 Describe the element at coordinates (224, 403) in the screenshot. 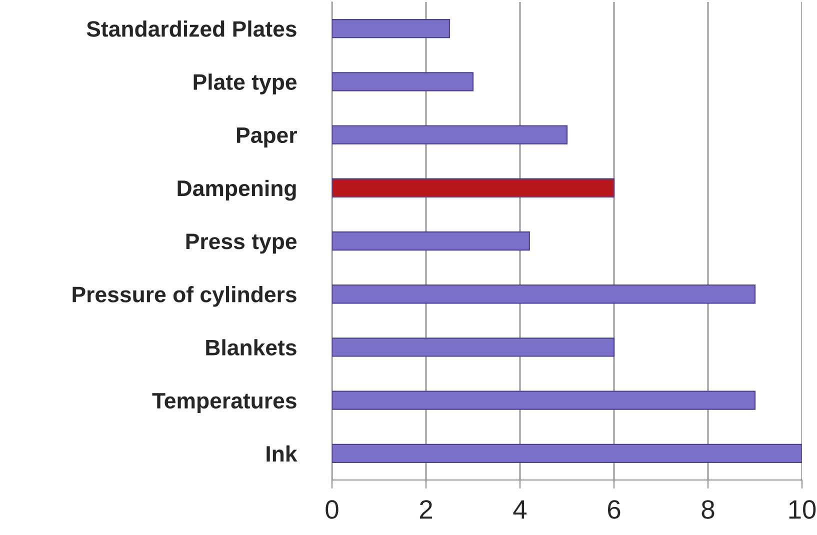

I see `y-tick-label: Temperatures` at that location.